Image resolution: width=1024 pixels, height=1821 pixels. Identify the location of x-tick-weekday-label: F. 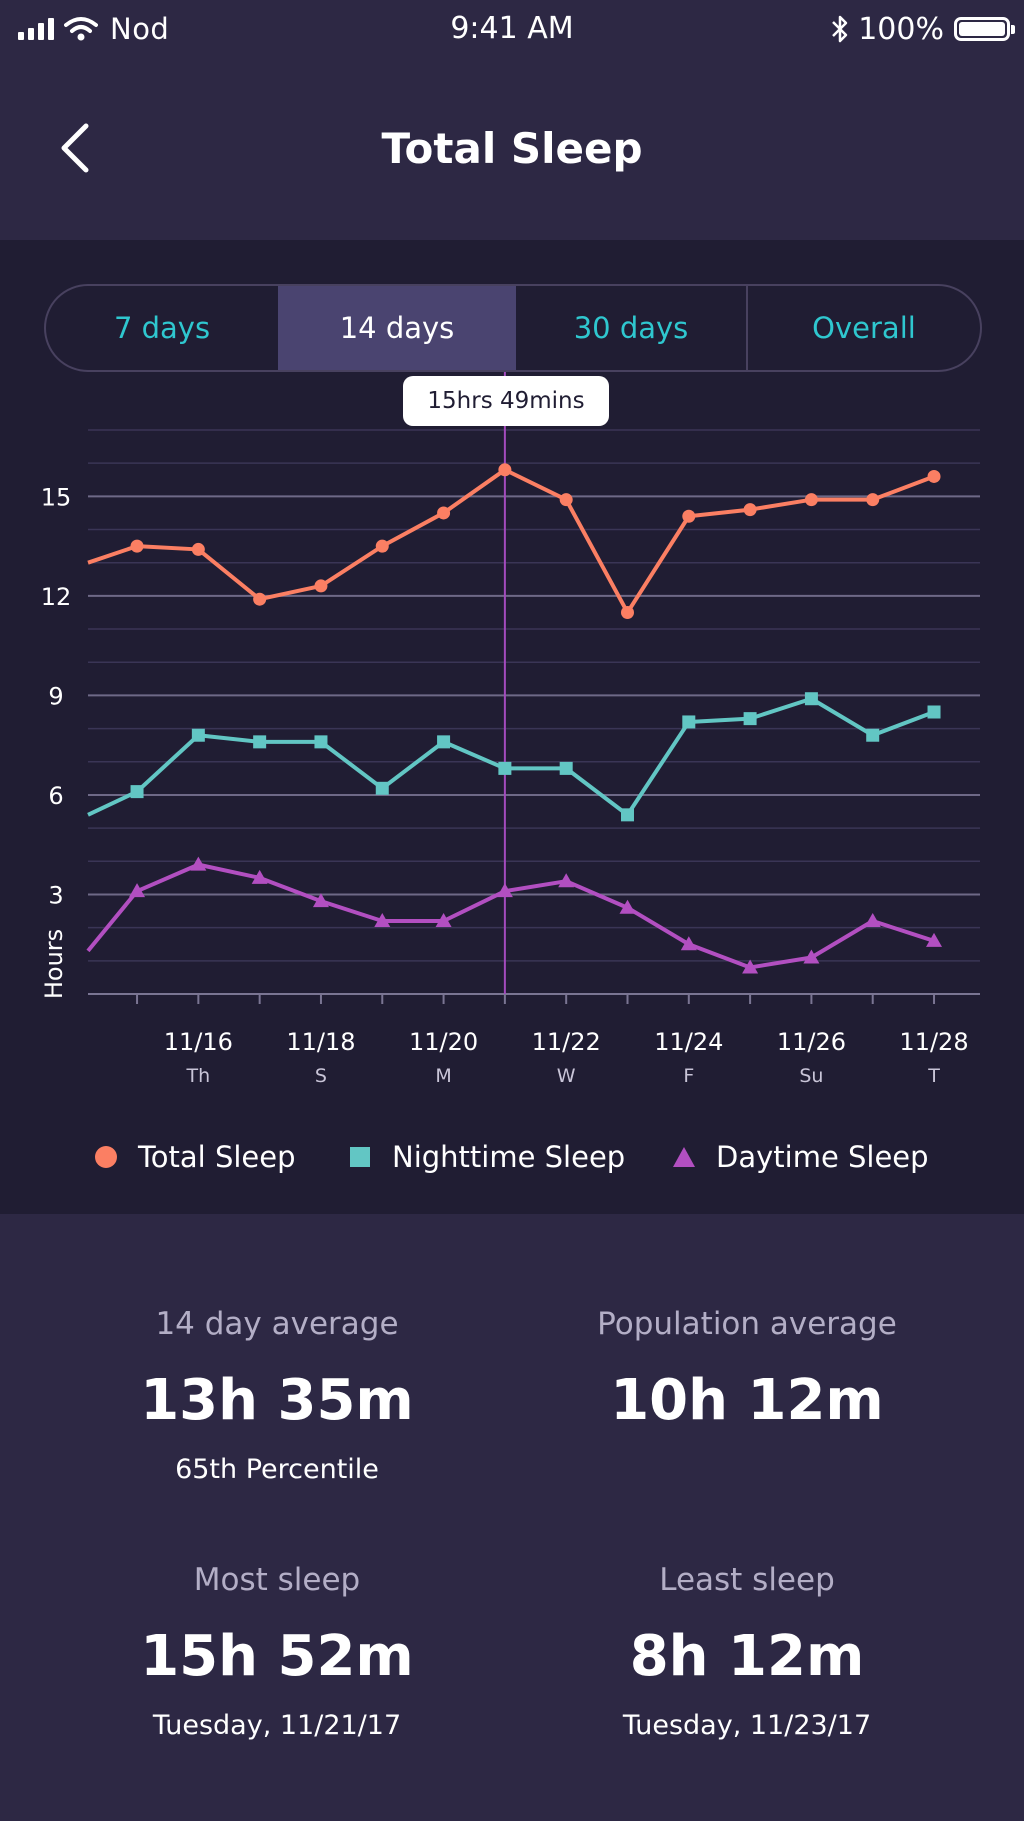
(688, 1076).